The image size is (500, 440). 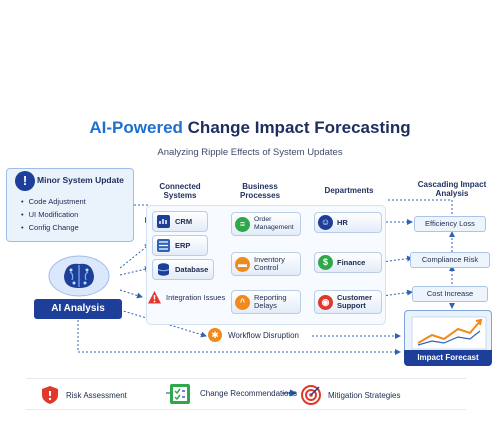 I want to click on ai-analysis-label: AI Analysis, so click(x=78, y=309).